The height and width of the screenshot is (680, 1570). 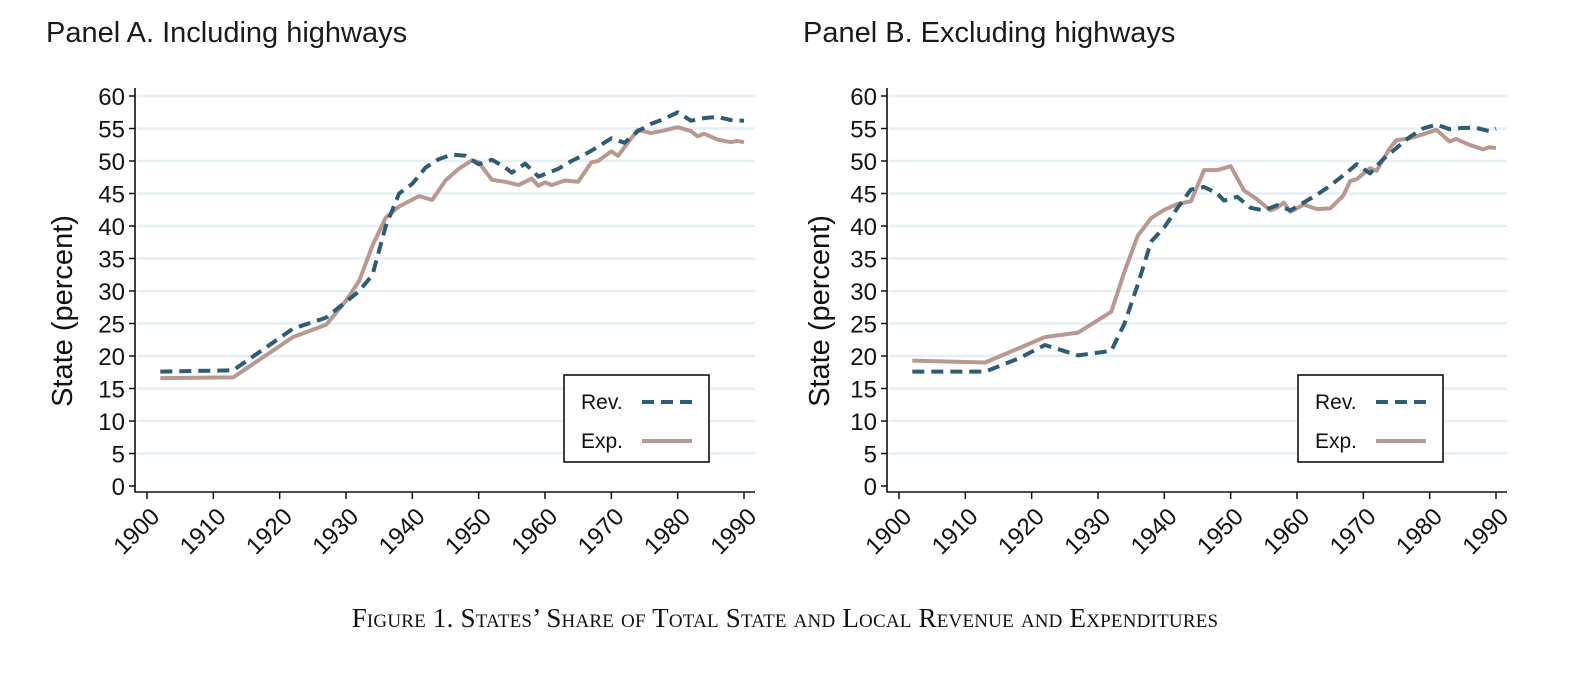 What do you see at coordinates (989, 33) in the screenshot?
I see `panel-title: Panel B. Excluding highways` at bounding box center [989, 33].